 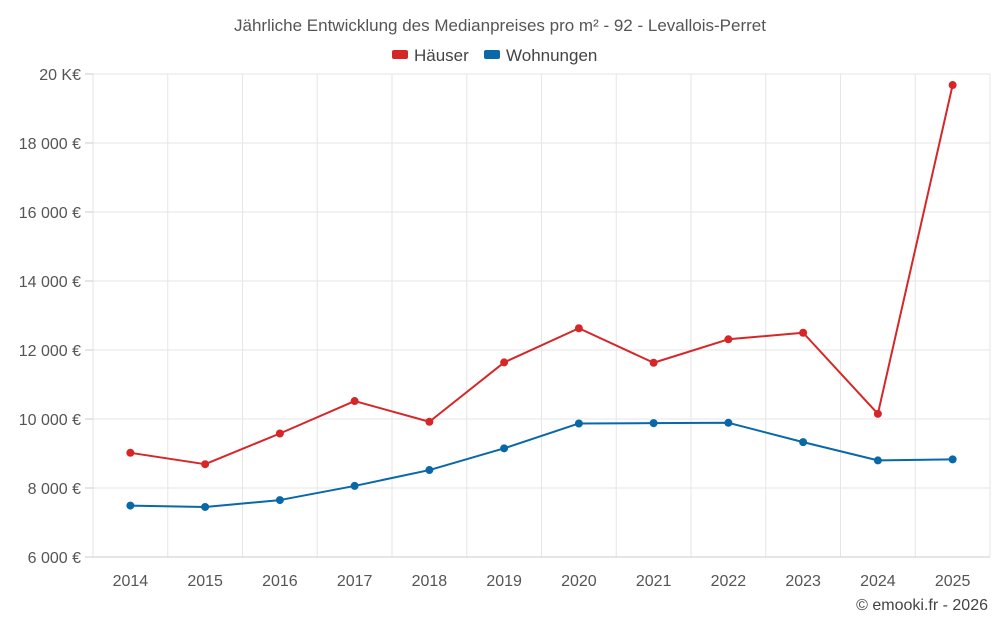 I want to click on x-tick-label: 2014, so click(x=131, y=581).